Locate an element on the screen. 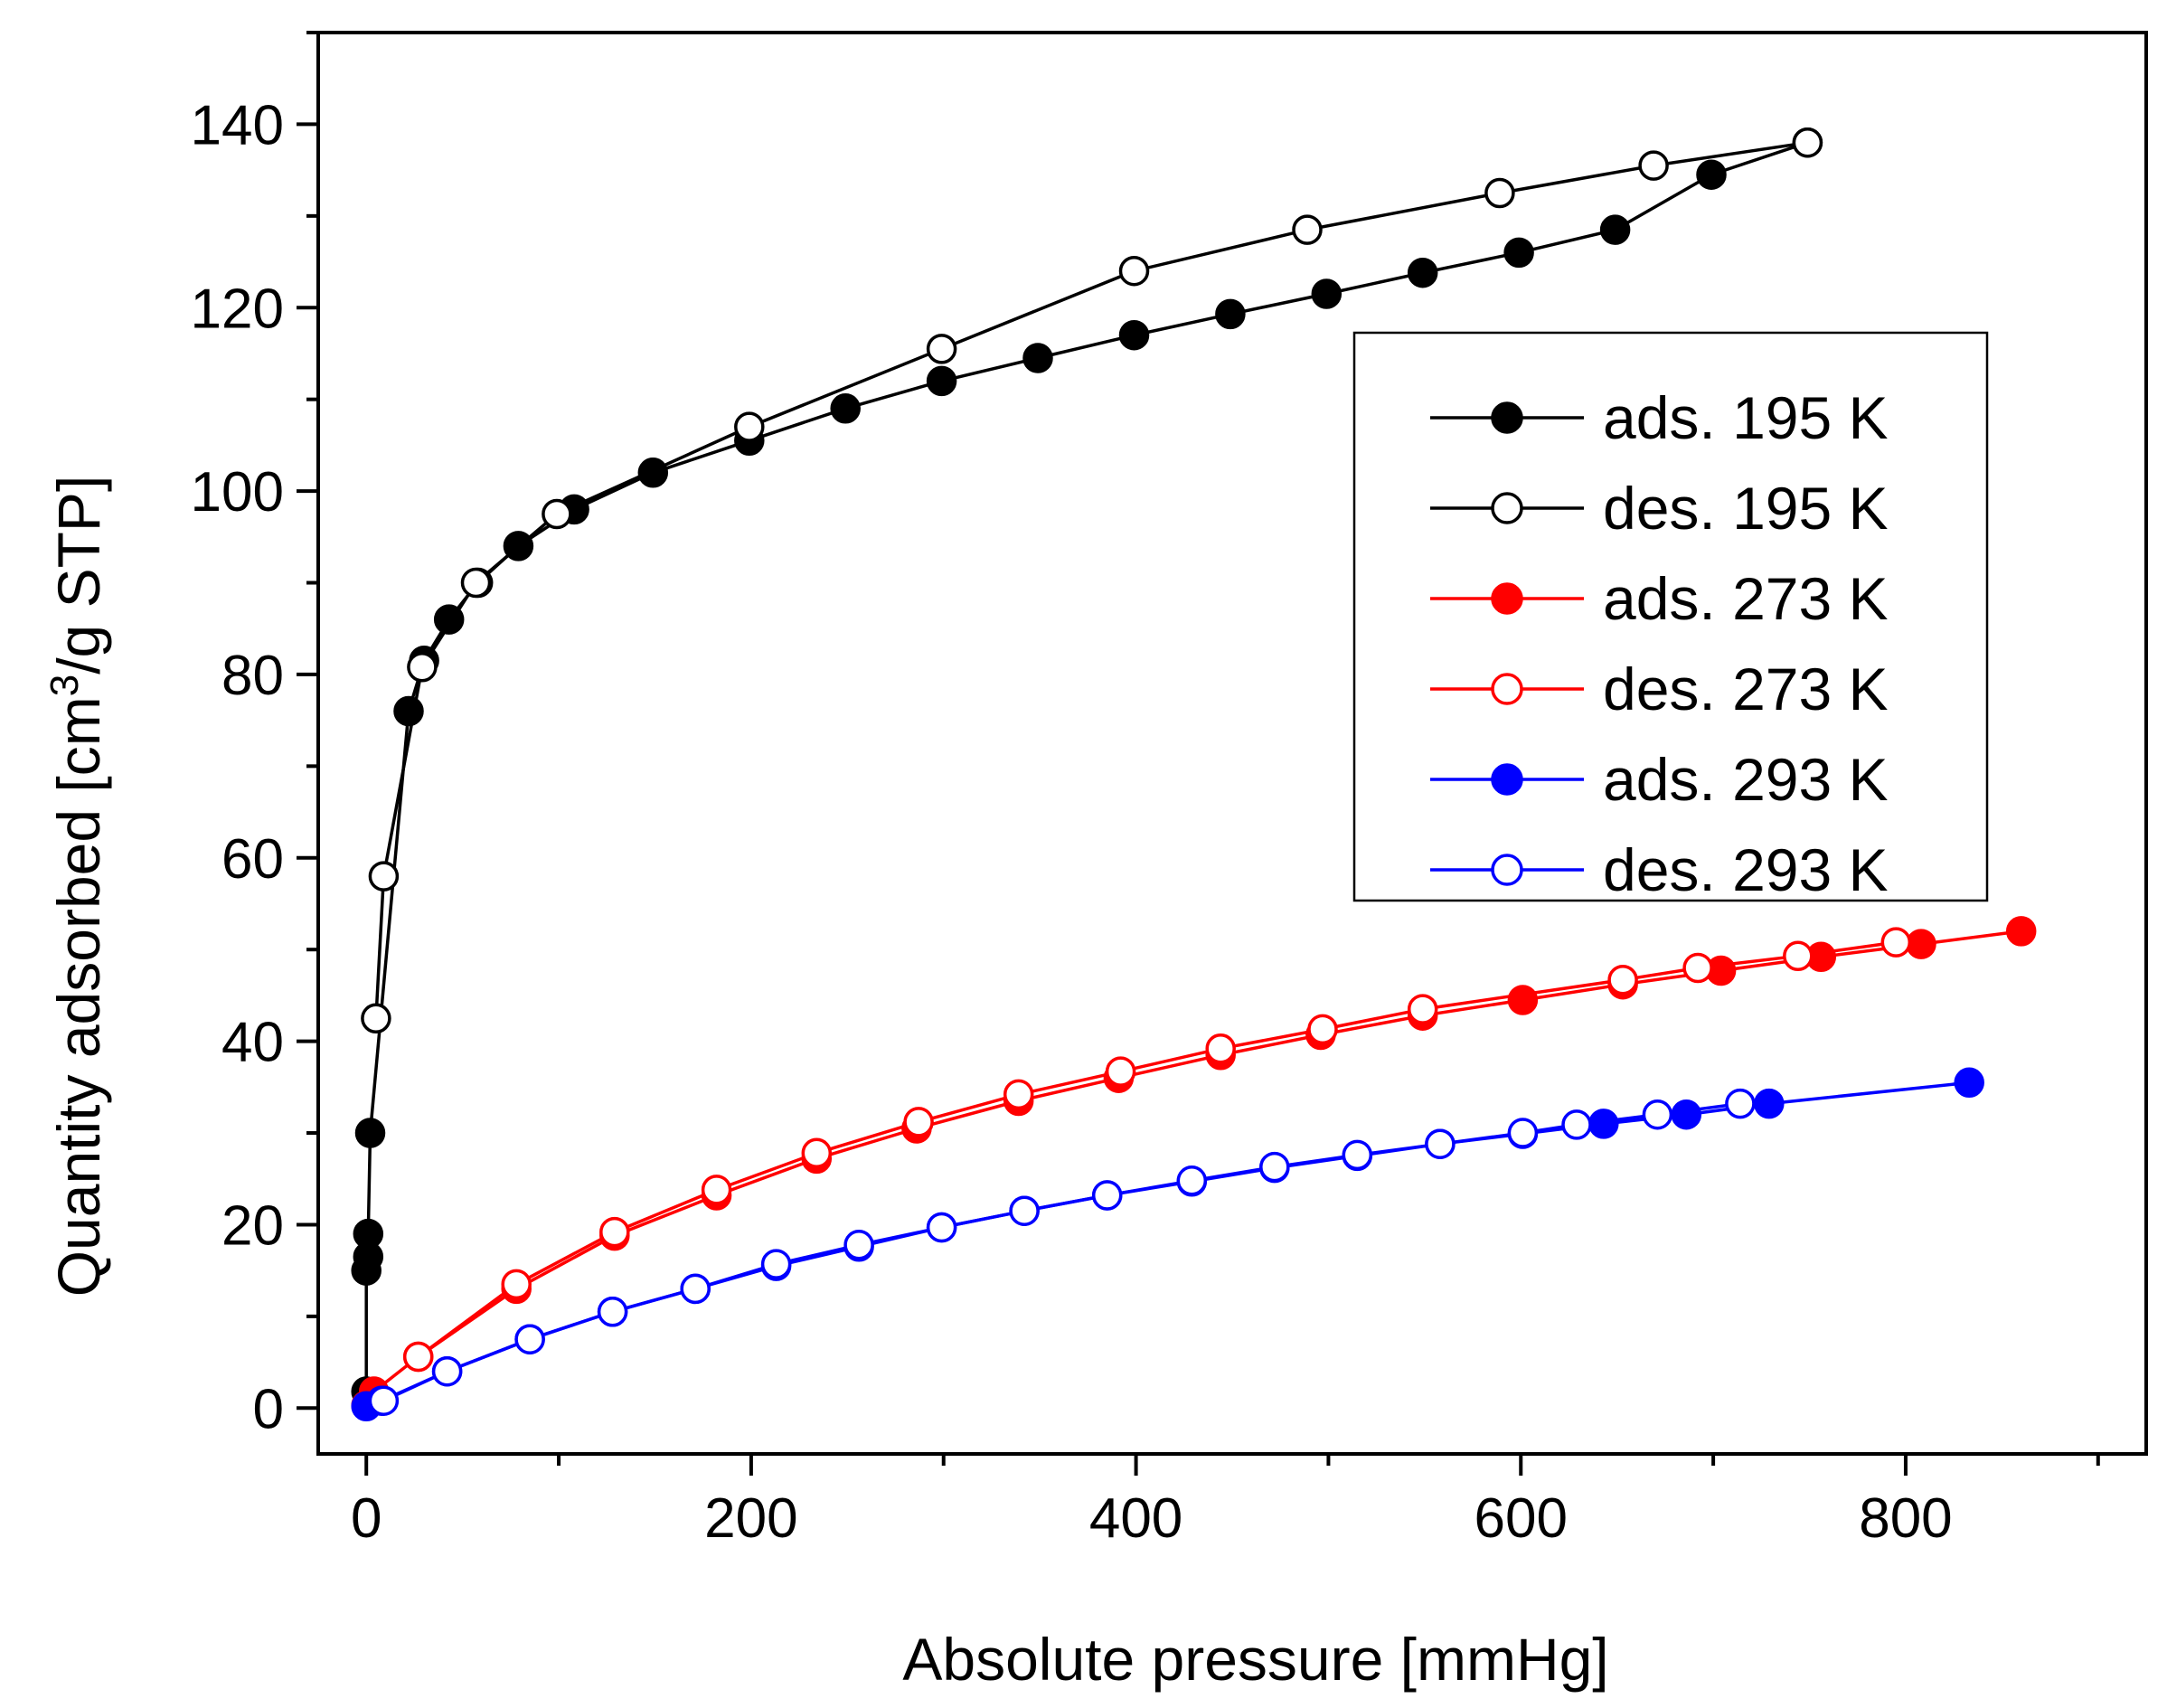  y-tick-label: 40 is located at coordinates (252, 1043).